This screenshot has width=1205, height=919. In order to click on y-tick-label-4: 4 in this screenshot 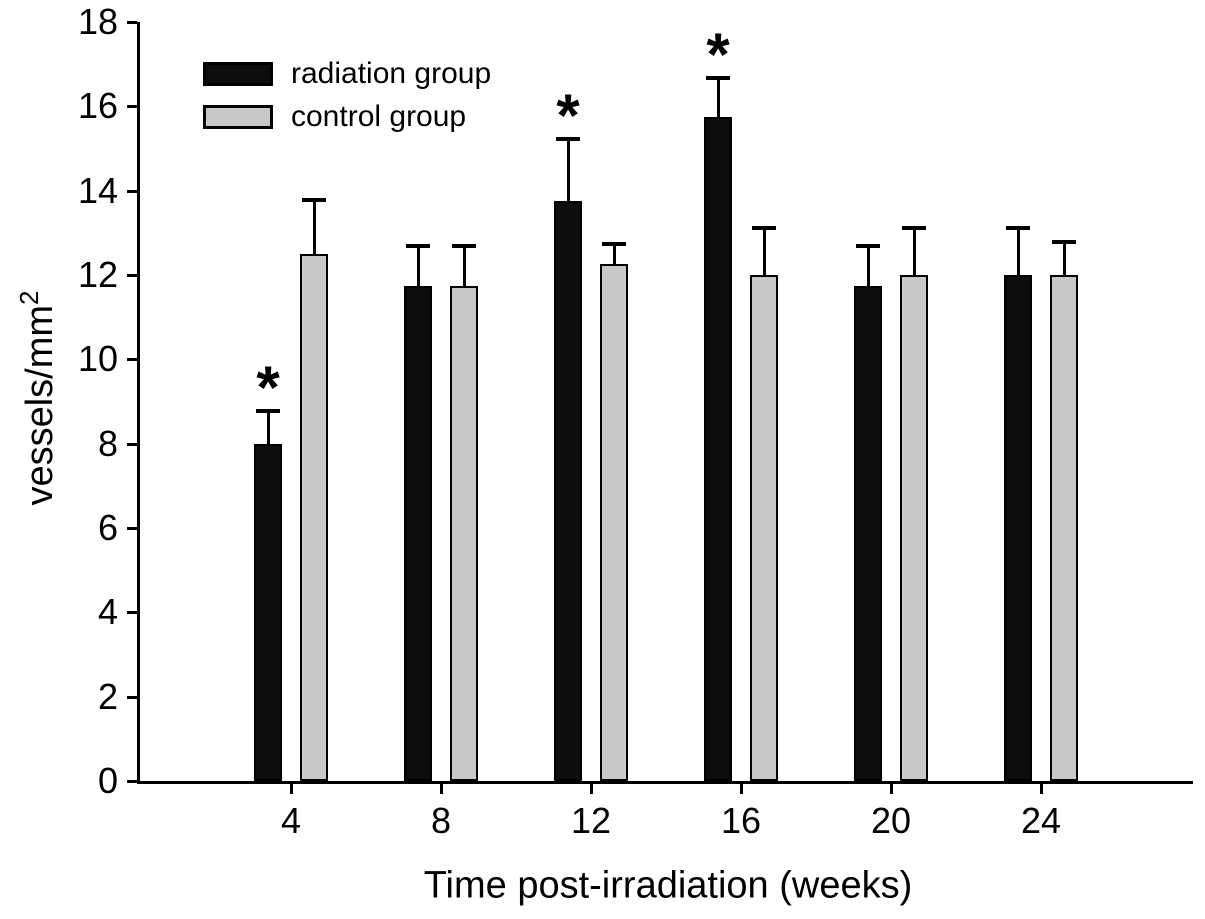, I will do `click(107, 611)`.